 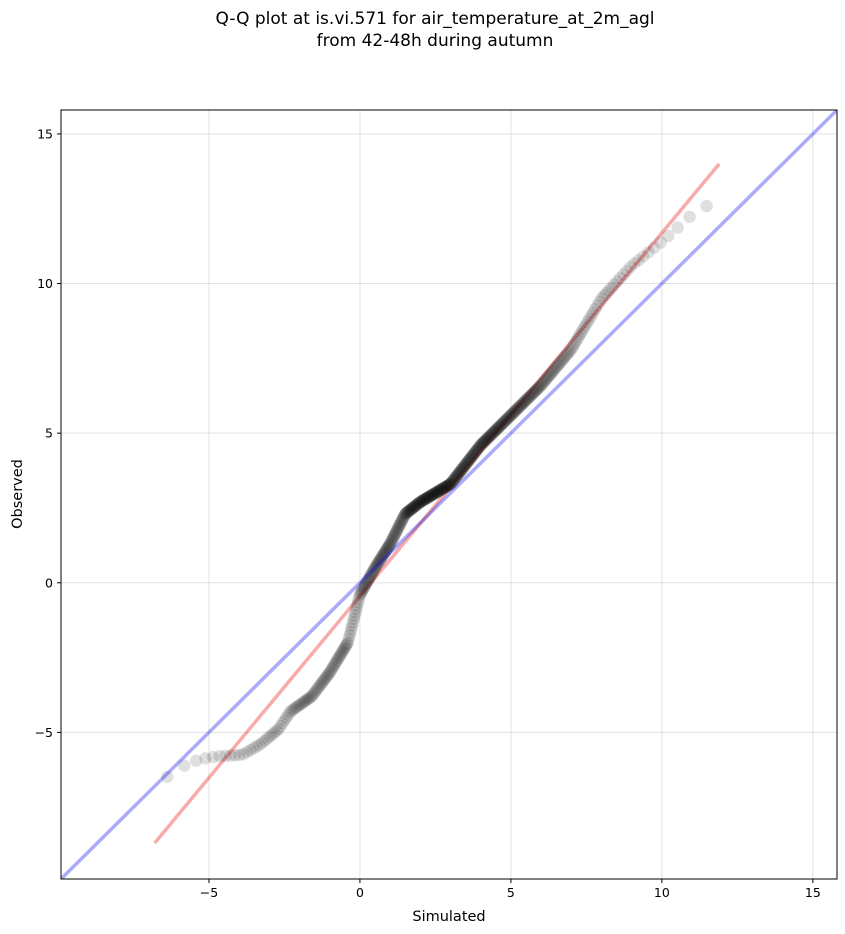 What do you see at coordinates (18, 494) in the screenshot?
I see `y-axis-label: Observed` at bounding box center [18, 494].